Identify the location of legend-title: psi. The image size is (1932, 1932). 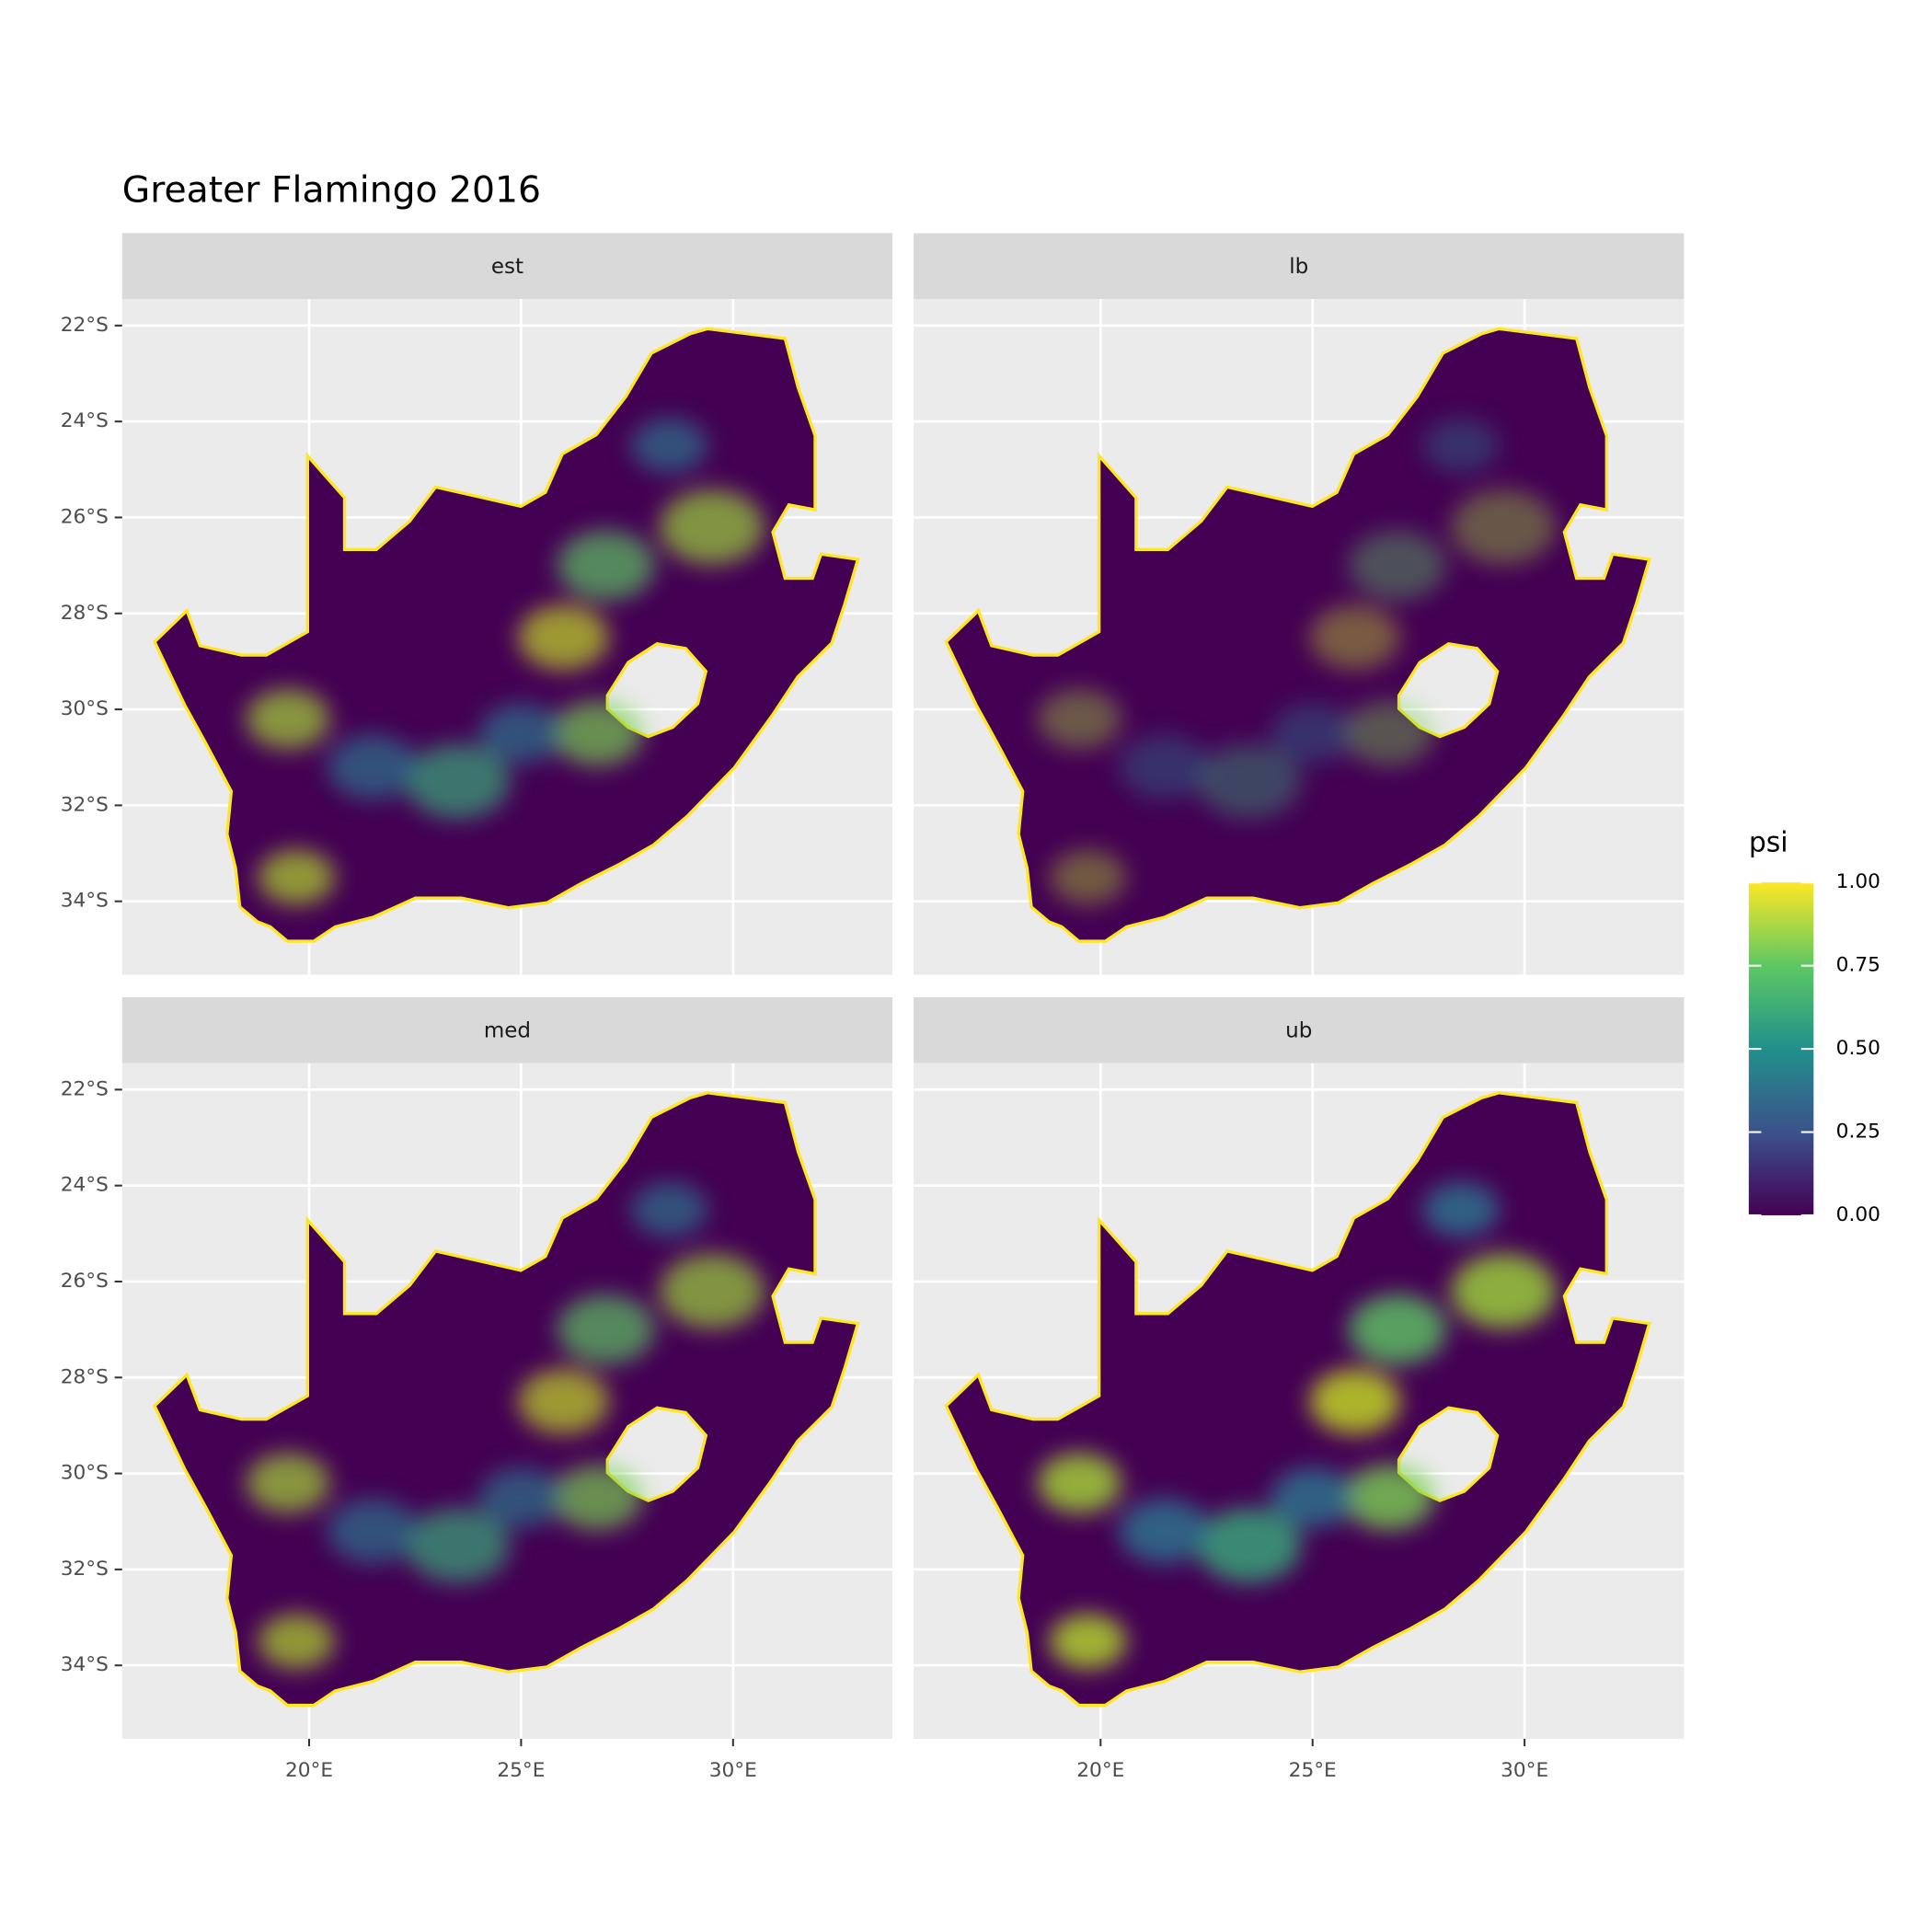
(1768, 843).